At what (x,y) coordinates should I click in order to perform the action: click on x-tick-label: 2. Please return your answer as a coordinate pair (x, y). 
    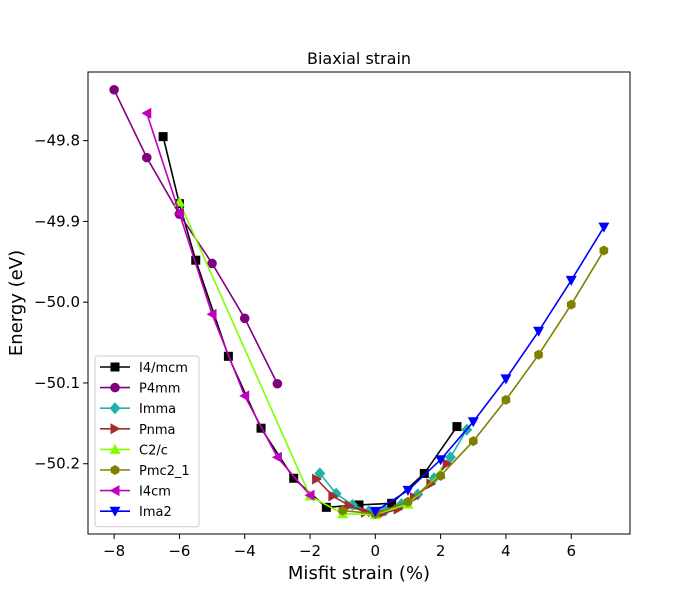
    Looking at the image, I should click on (441, 551).